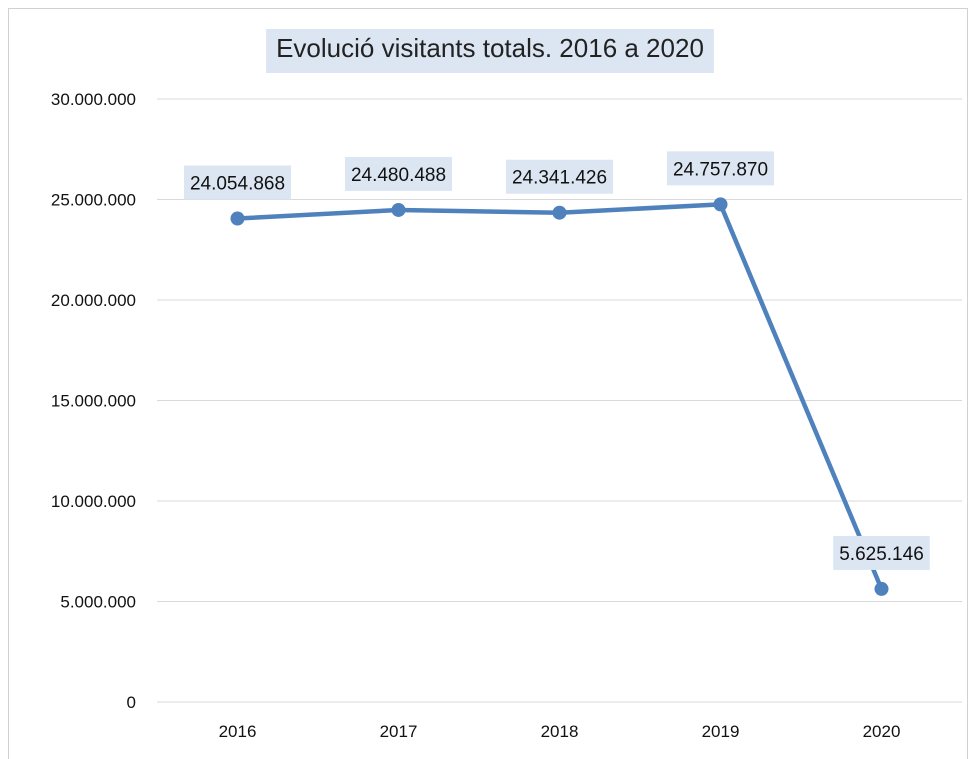 The height and width of the screenshot is (759, 977). I want to click on data-label: 24.054.868, so click(237, 182).